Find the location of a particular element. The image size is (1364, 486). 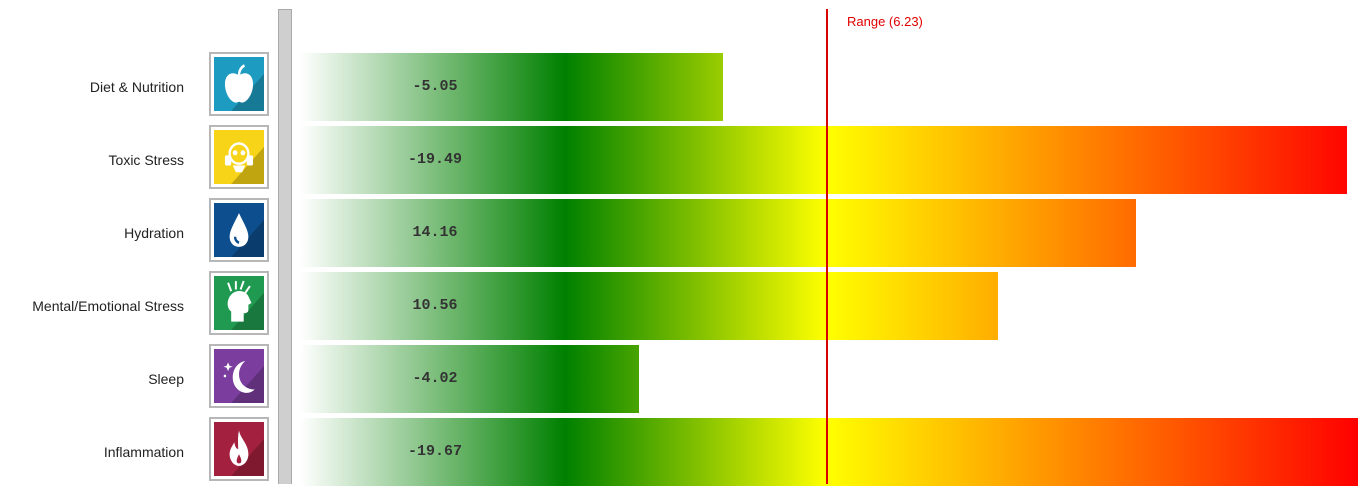

range-reference-label: Range (6.23) is located at coordinates (885, 21).